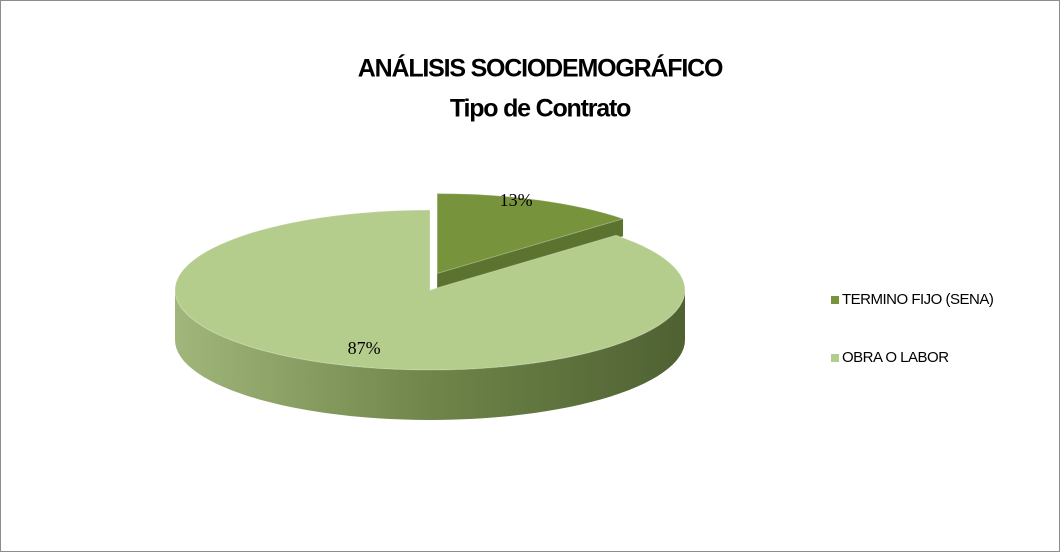 The height and width of the screenshot is (552, 1060). What do you see at coordinates (364, 348) in the screenshot?
I see `data-label: 87%` at bounding box center [364, 348].